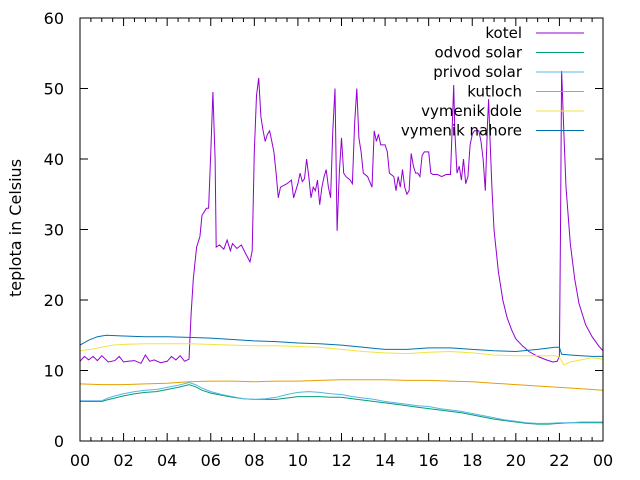 The width and height of the screenshot is (640, 480). Describe the element at coordinates (494, 92) in the screenshot. I see `legend-label: kutloch` at that location.